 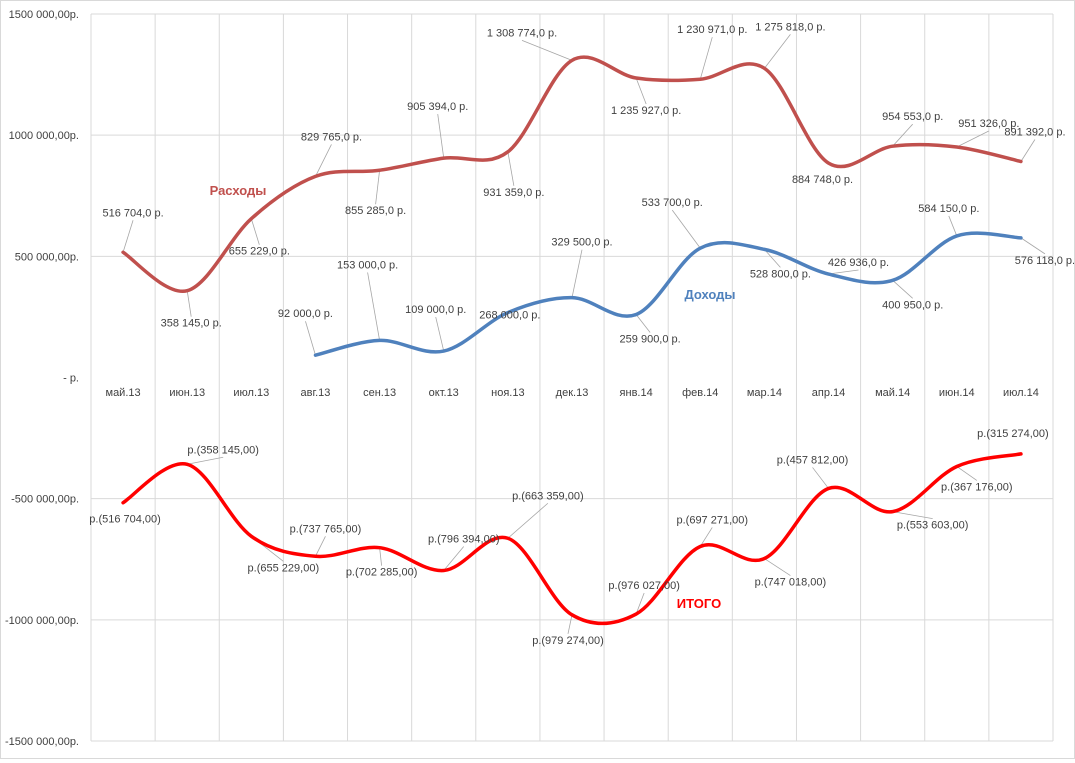 What do you see at coordinates (858, 263) in the screenshot?
I see `data-label: 426 936,0 р.` at bounding box center [858, 263].